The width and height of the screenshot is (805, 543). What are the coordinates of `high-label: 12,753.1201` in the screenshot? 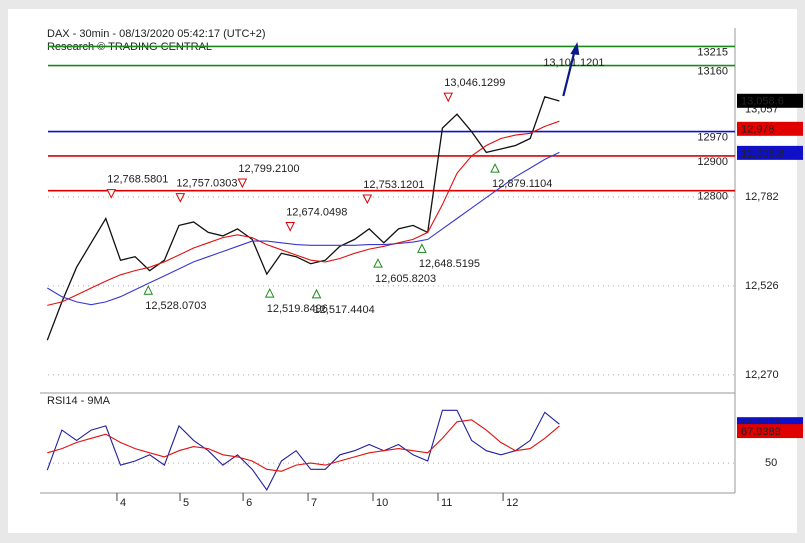 It's located at (393, 185).